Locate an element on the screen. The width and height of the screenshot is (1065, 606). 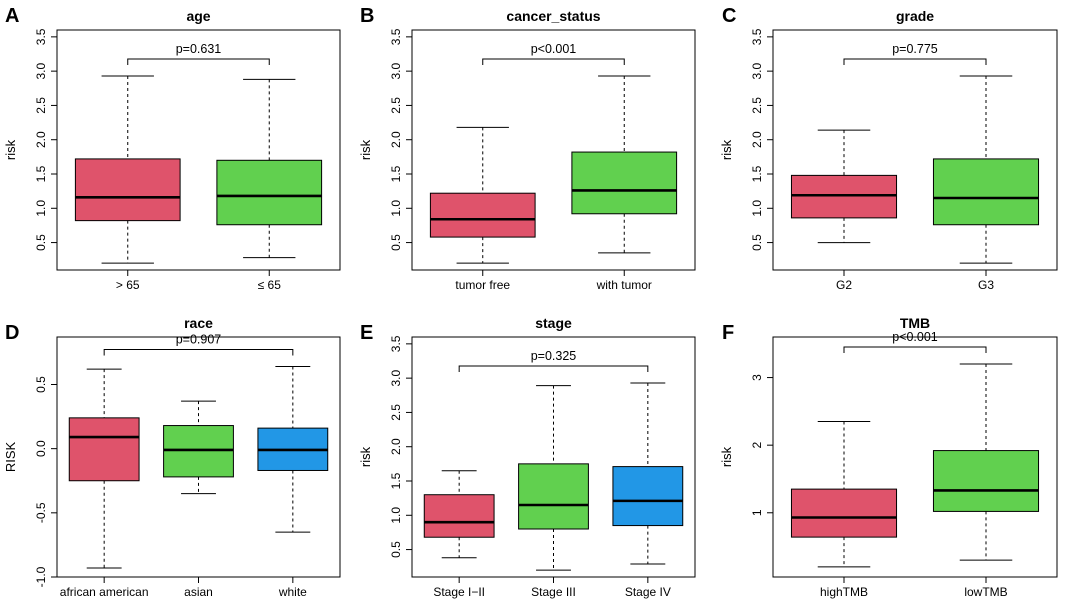
y-tick-label: 0.0 is located at coordinates (41, 448).